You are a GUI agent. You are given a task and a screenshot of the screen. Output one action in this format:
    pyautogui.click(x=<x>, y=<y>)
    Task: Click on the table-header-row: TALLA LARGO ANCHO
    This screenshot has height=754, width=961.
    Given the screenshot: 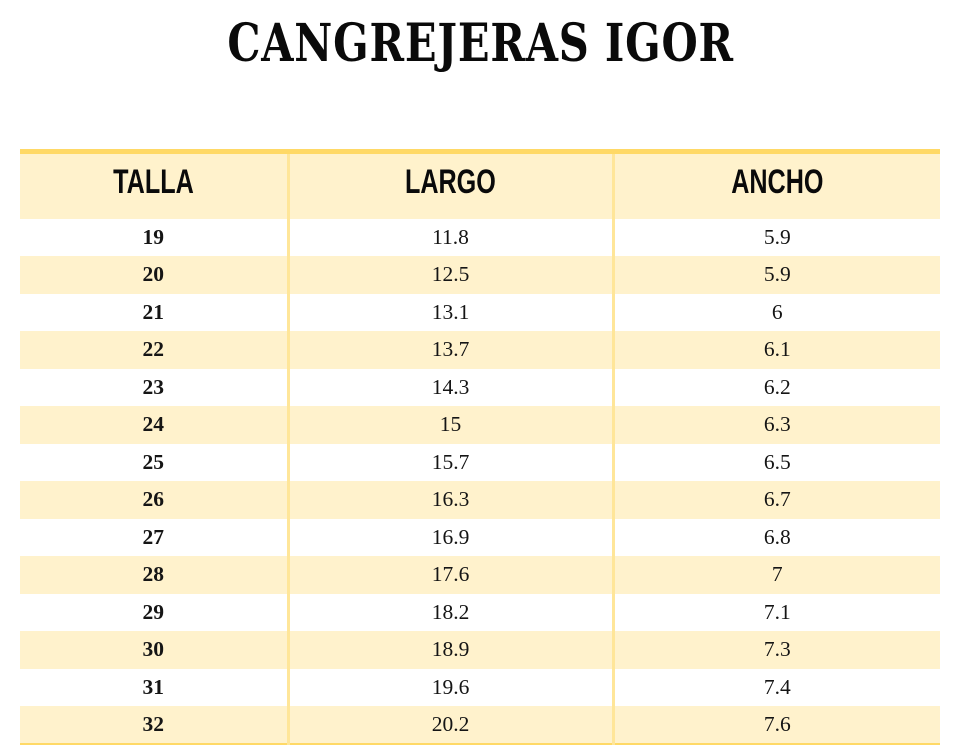 What is the action you would take?
    pyautogui.click(x=480, y=185)
    